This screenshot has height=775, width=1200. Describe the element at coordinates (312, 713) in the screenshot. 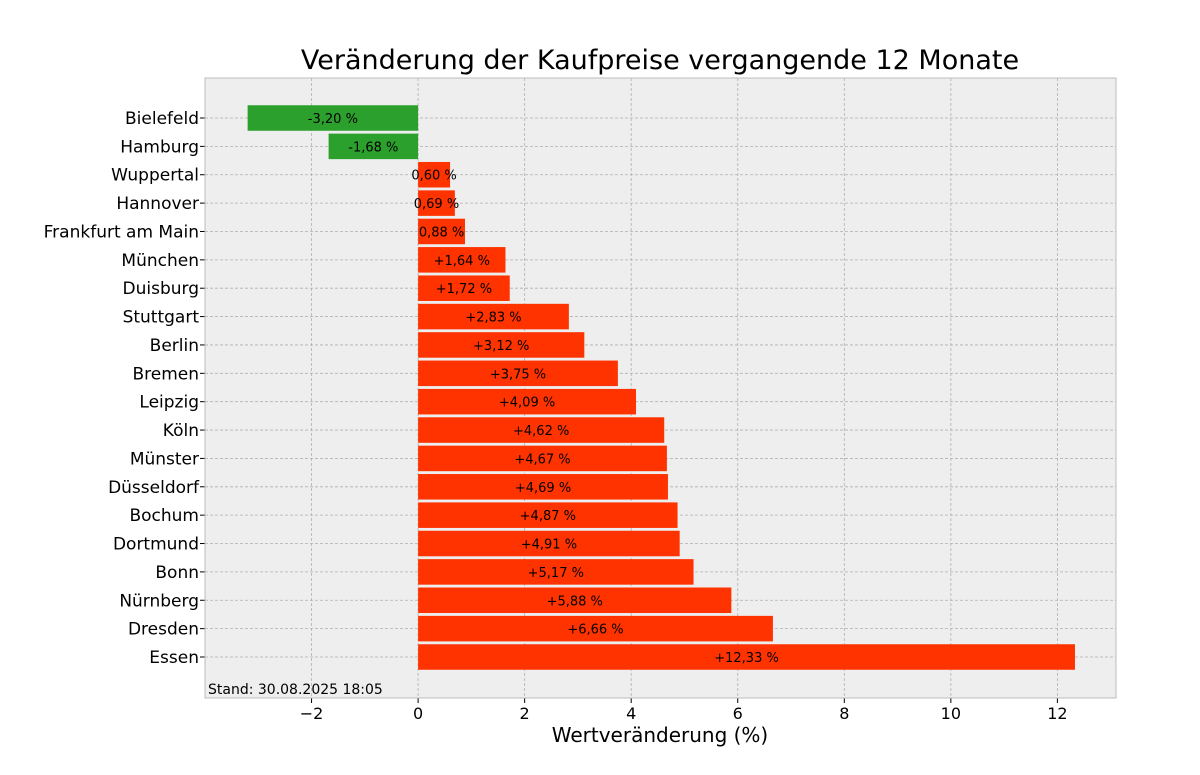

I see `x-tick-label: −2` at that location.